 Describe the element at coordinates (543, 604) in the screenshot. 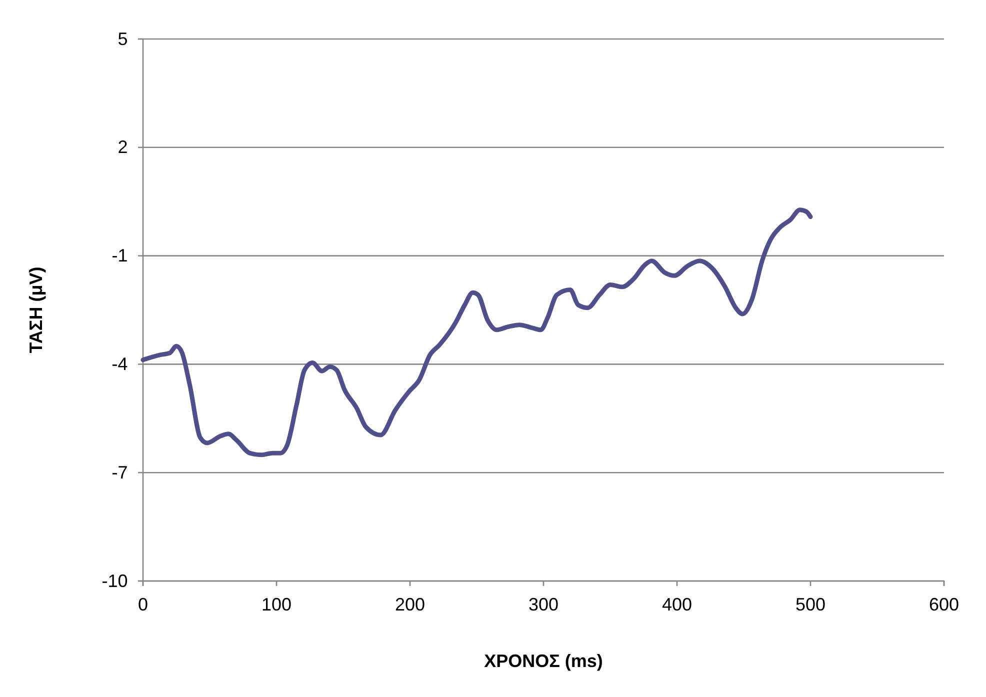

I see `x-tick-label: 300` at that location.